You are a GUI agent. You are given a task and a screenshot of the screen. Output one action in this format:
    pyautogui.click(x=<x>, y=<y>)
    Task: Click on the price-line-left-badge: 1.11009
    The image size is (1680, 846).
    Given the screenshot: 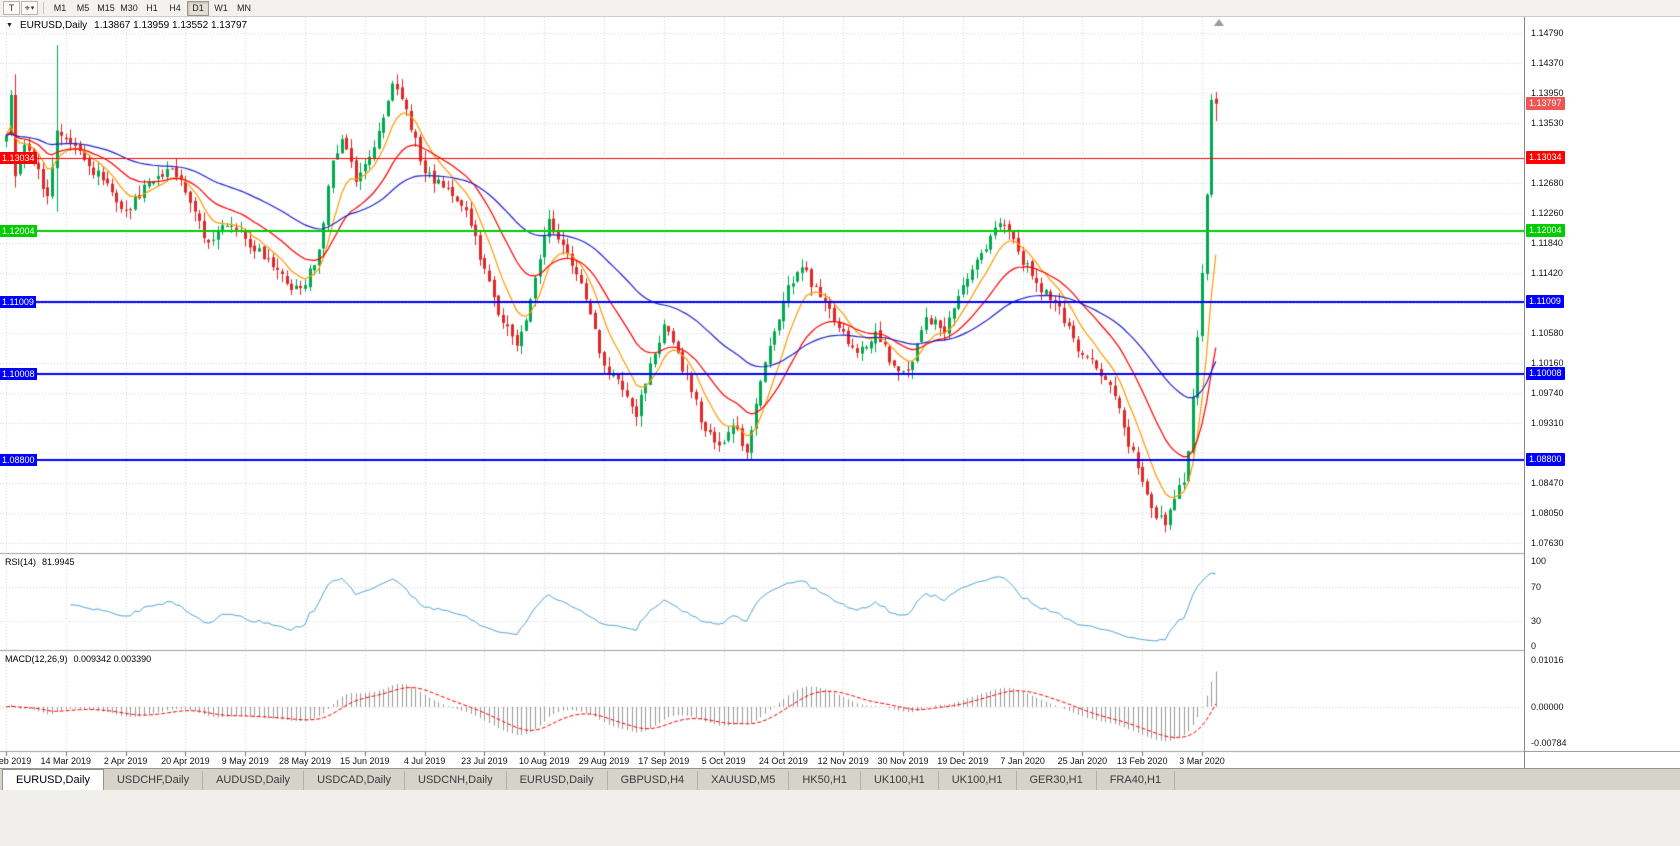 What is the action you would take?
    pyautogui.click(x=18, y=302)
    